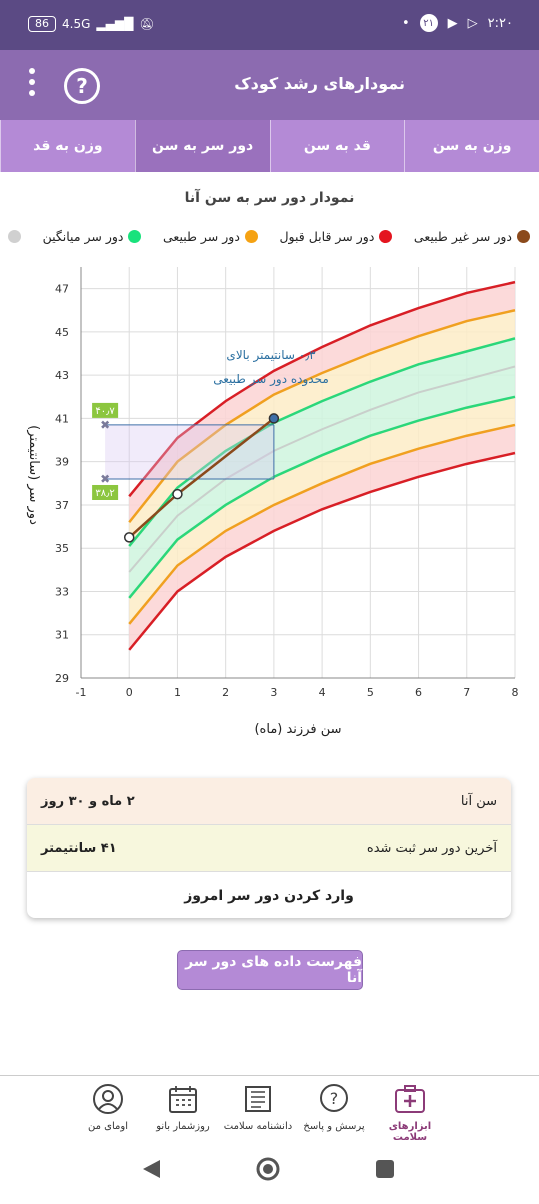  Describe the element at coordinates (258, 1099) in the screenshot. I see `encyclopedia-book-icon` at that location.